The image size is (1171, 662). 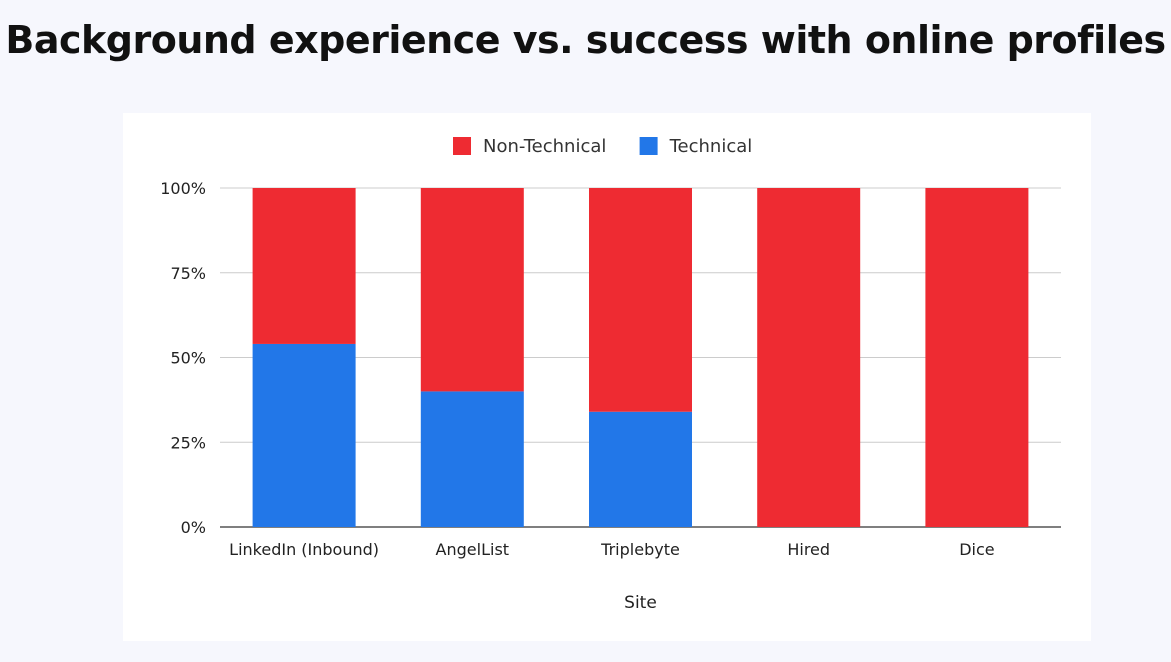 What do you see at coordinates (711, 146) in the screenshot?
I see `legend-label: Technical` at bounding box center [711, 146].